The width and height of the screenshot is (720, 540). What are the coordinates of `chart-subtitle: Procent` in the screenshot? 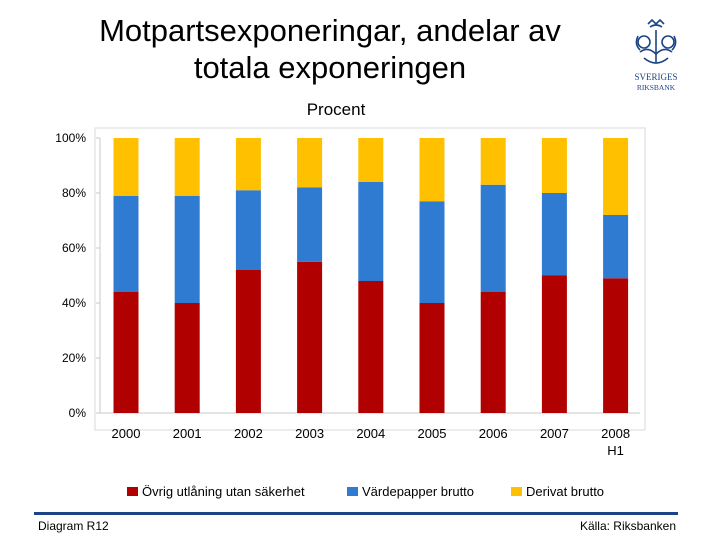 It's located at (336, 109).